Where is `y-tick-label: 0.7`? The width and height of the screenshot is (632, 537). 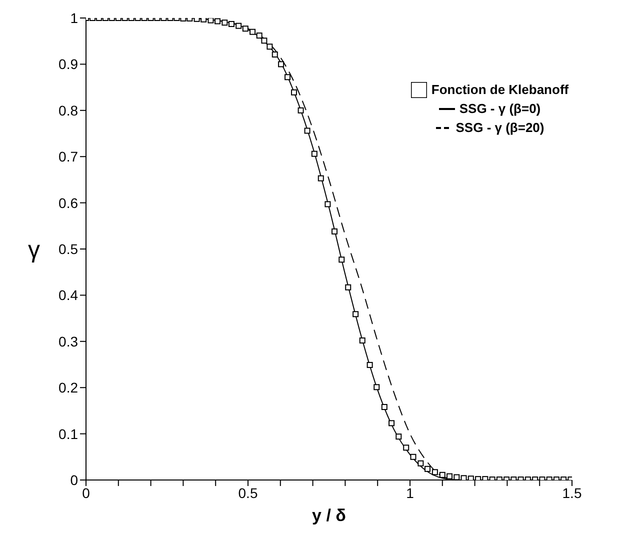 y-tick-label: 0.7 is located at coordinates (68, 156).